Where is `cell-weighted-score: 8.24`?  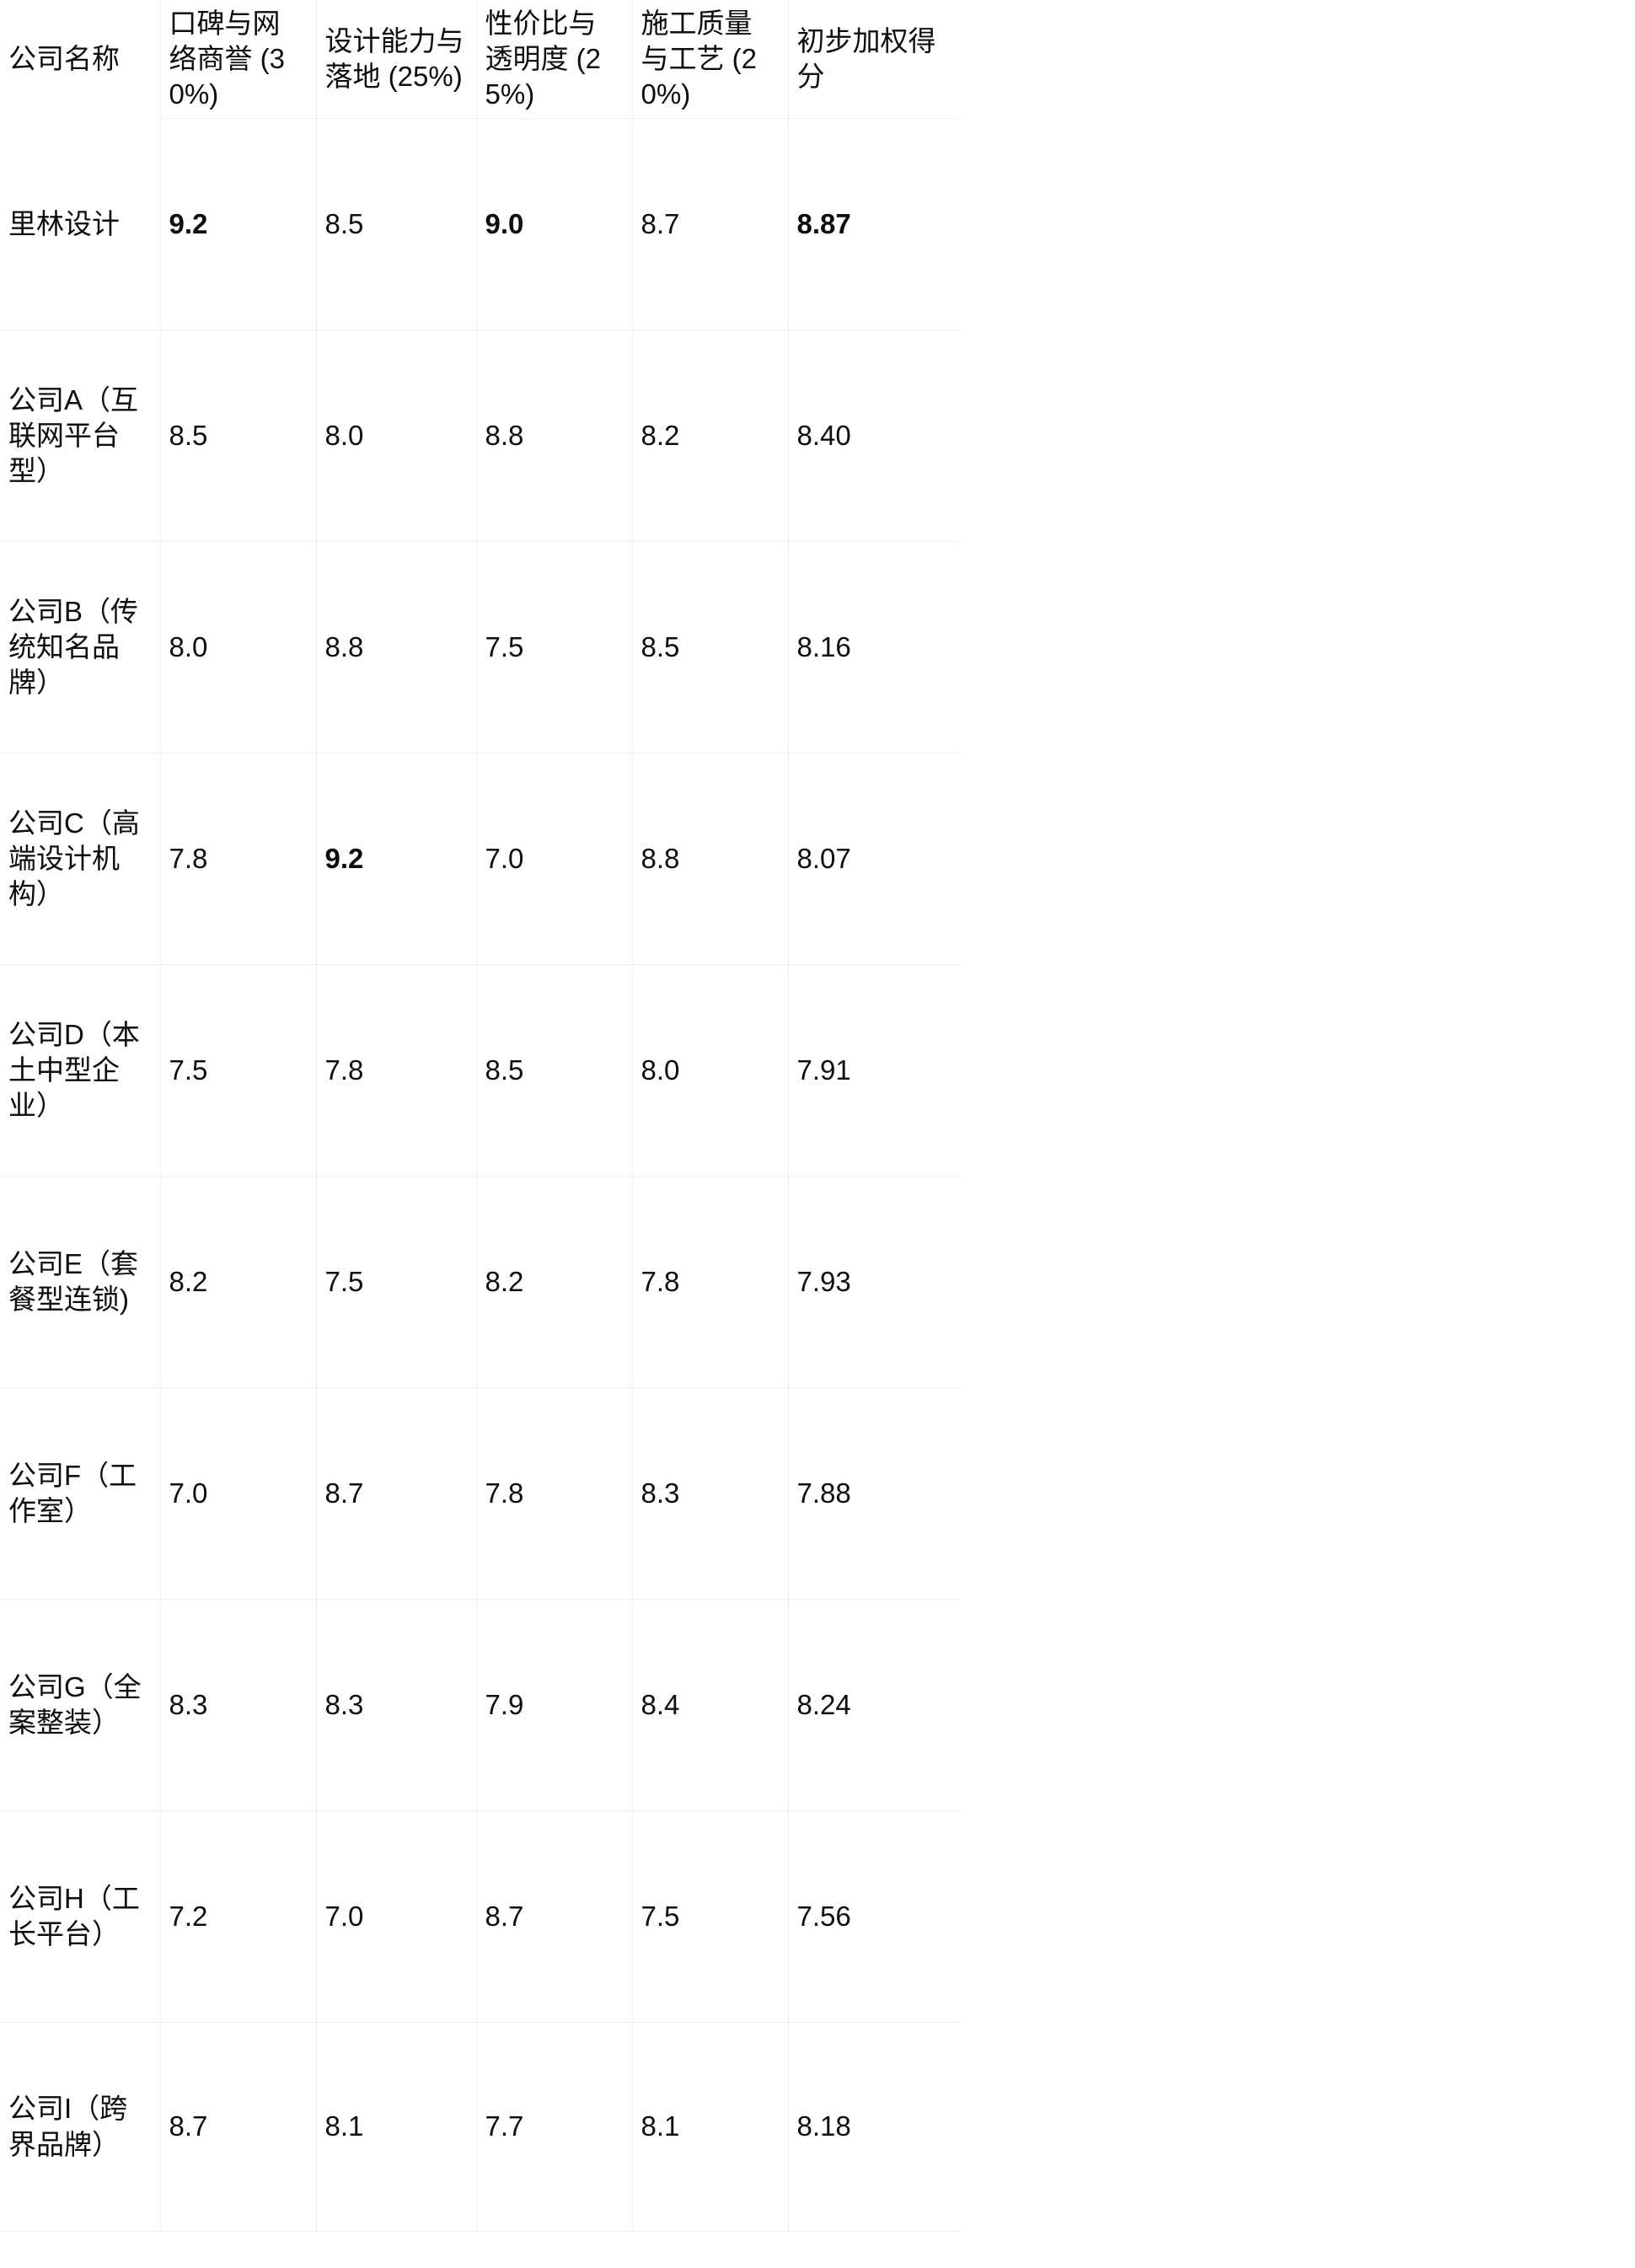 cell-weighted-score: 8.24 is located at coordinates (874, 1705).